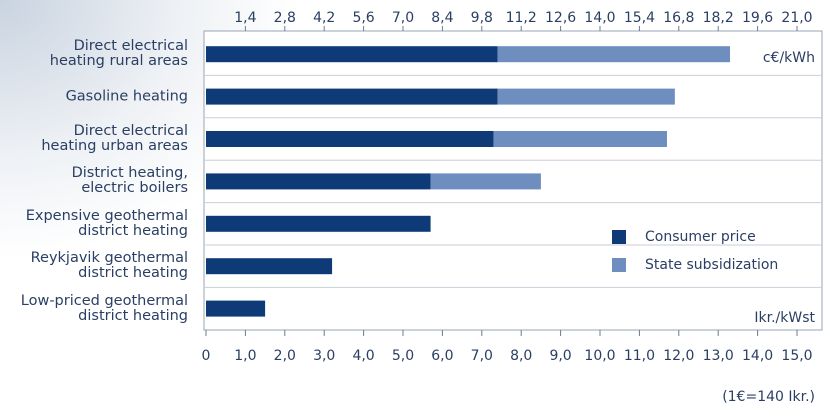 The width and height of the screenshot is (830, 417). Describe the element at coordinates (796, 356) in the screenshot. I see `x-tick-label: 15,0` at that location.